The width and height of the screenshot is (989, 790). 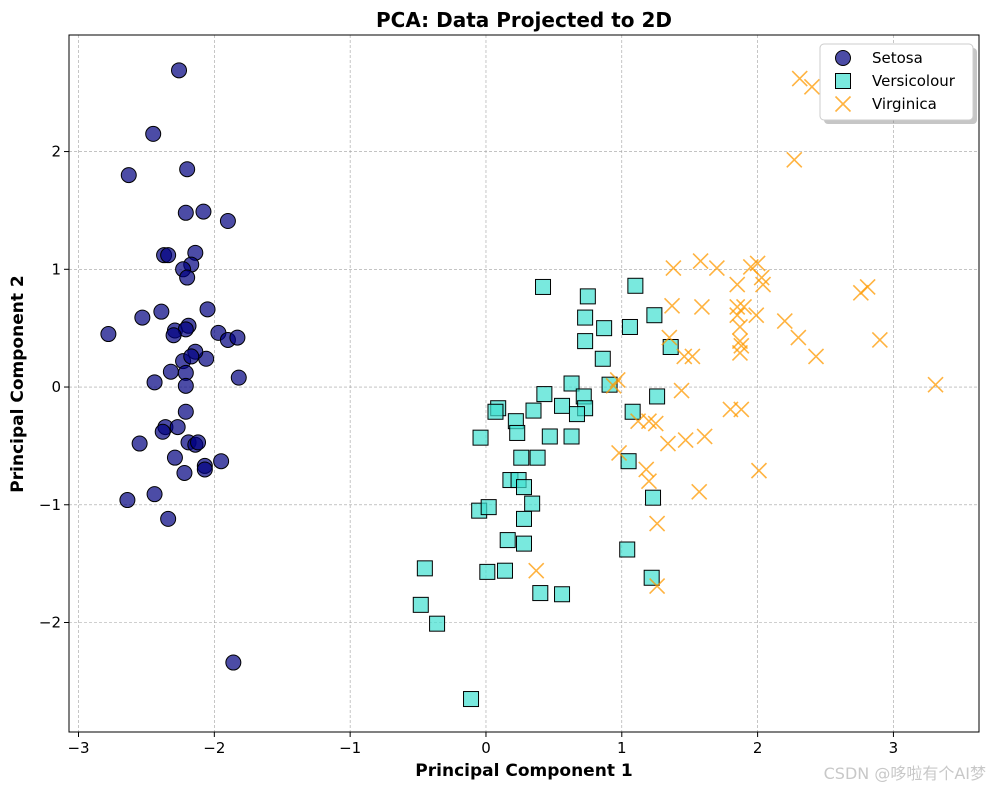 What do you see at coordinates (56, 269) in the screenshot?
I see `y-tick-label: 1` at bounding box center [56, 269].